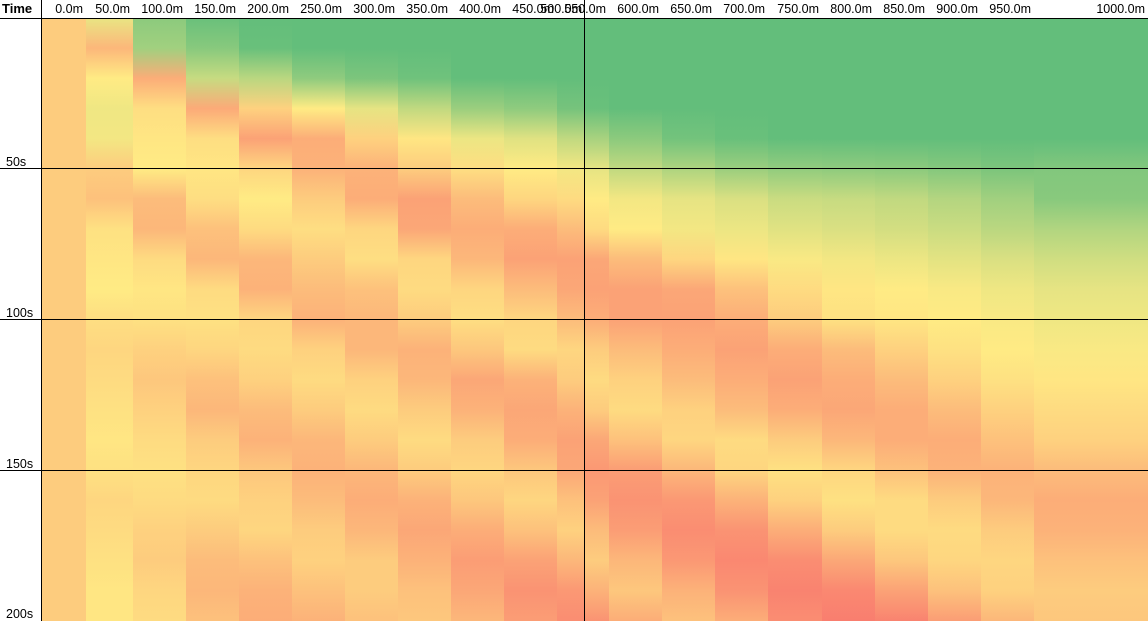  I want to click on column-label: 150.0m, so click(215, 9).